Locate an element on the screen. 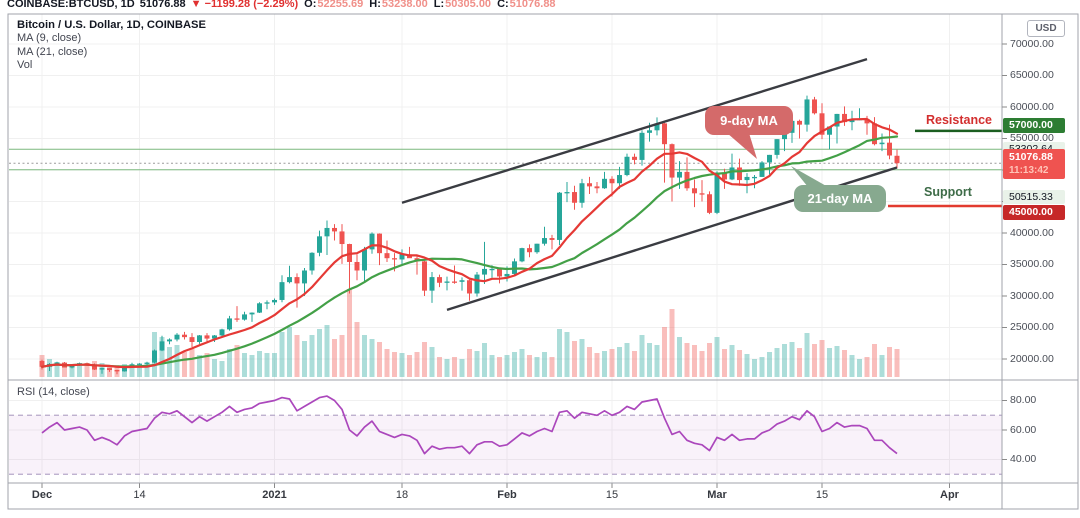 This screenshot has height=518, width=1080. time-tick-label: 15 is located at coordinates (612, 495).